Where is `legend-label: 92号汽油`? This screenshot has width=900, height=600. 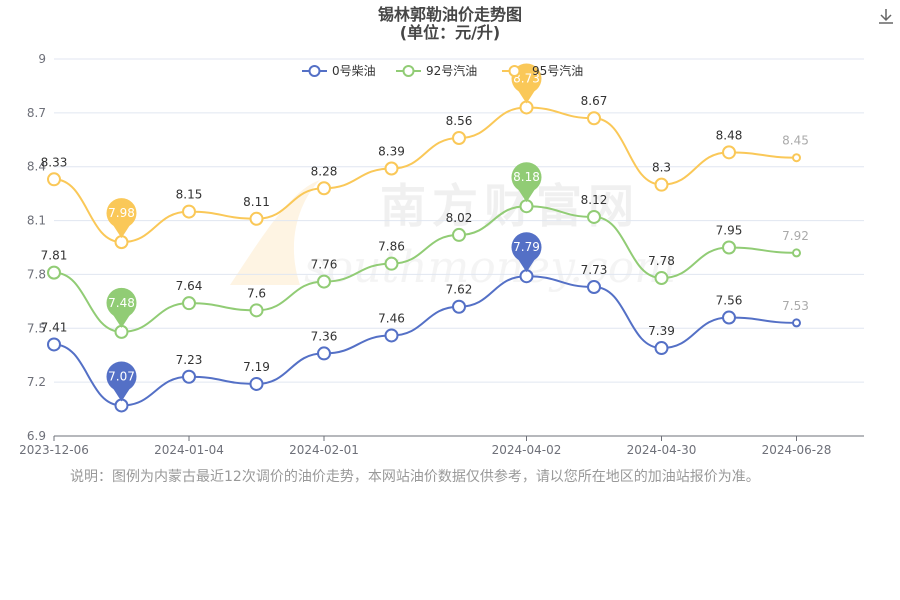 legend-label: 92号汽油 is located at coordinates (451, 70).